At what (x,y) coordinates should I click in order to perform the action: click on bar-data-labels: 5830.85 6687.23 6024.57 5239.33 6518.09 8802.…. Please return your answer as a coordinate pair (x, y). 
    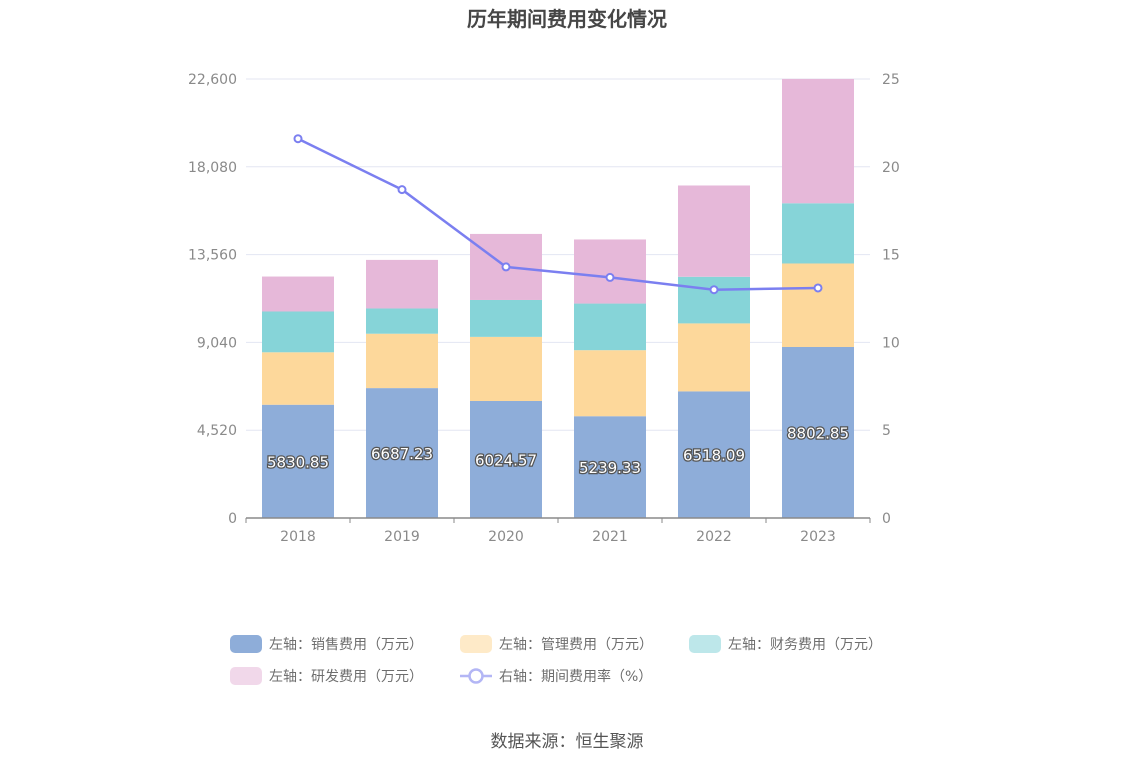
    Looking at the image, I should click on (558, 450).